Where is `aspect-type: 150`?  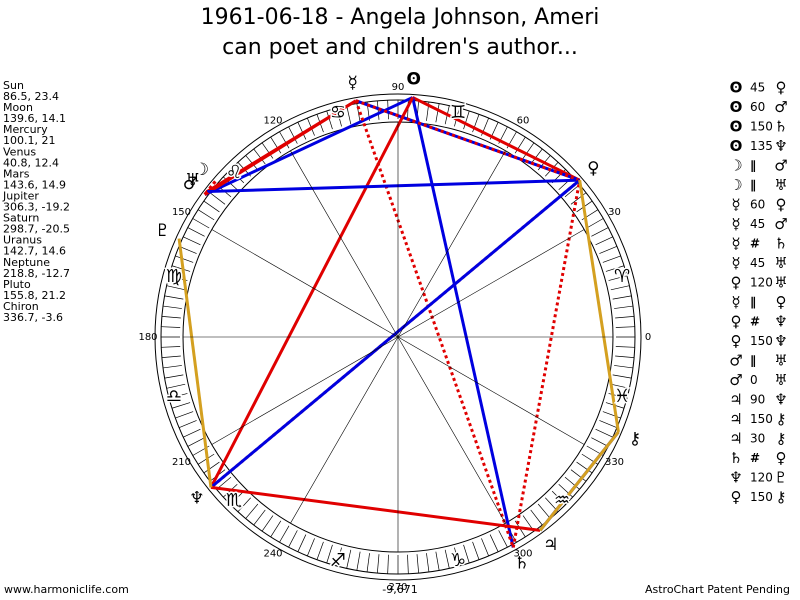
aspect-type: 150 is located at coordinates (761, 127).